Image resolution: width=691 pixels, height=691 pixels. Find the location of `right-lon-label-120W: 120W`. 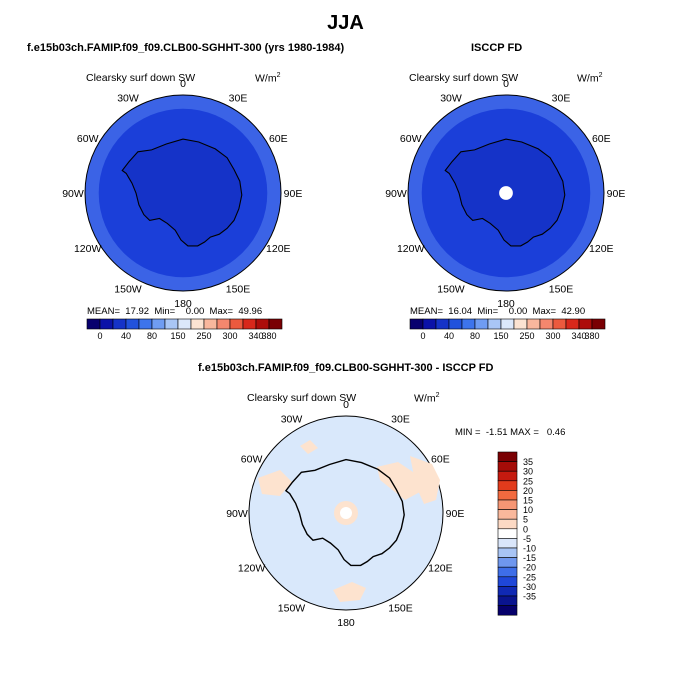

right-lon-label-120W: 120W is located at coordinates (411, 249).